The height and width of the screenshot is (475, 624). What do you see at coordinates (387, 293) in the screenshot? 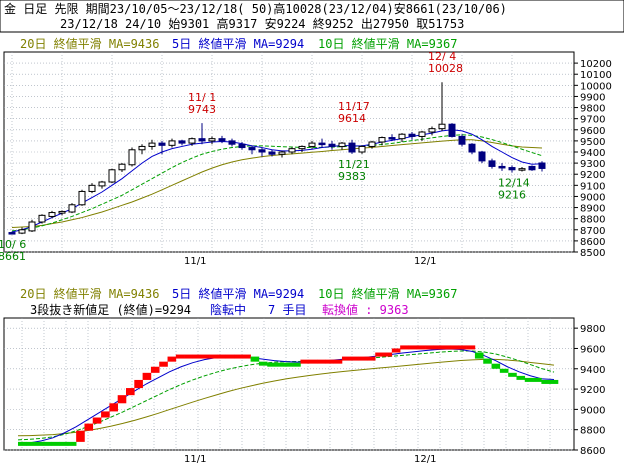
I see `bottom-legend-ma10: 10日 終値平滑 MA=9367` at bounding box center [387, 293].